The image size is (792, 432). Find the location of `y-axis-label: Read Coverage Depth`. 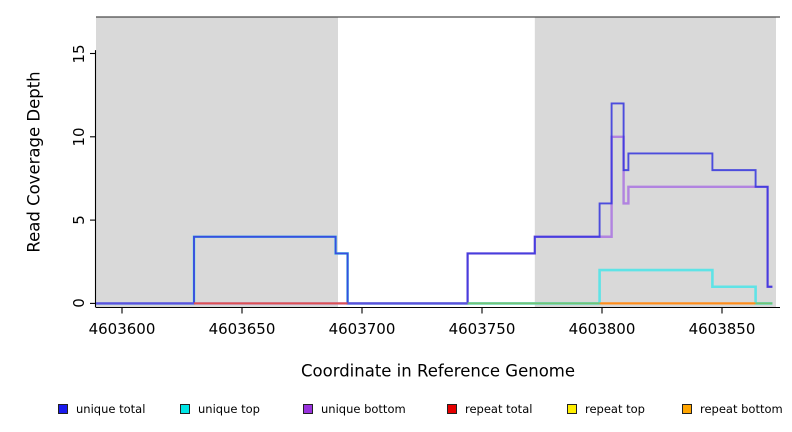

y-axis-label: Read Coverage Depth is located at coordinates (34, 162).